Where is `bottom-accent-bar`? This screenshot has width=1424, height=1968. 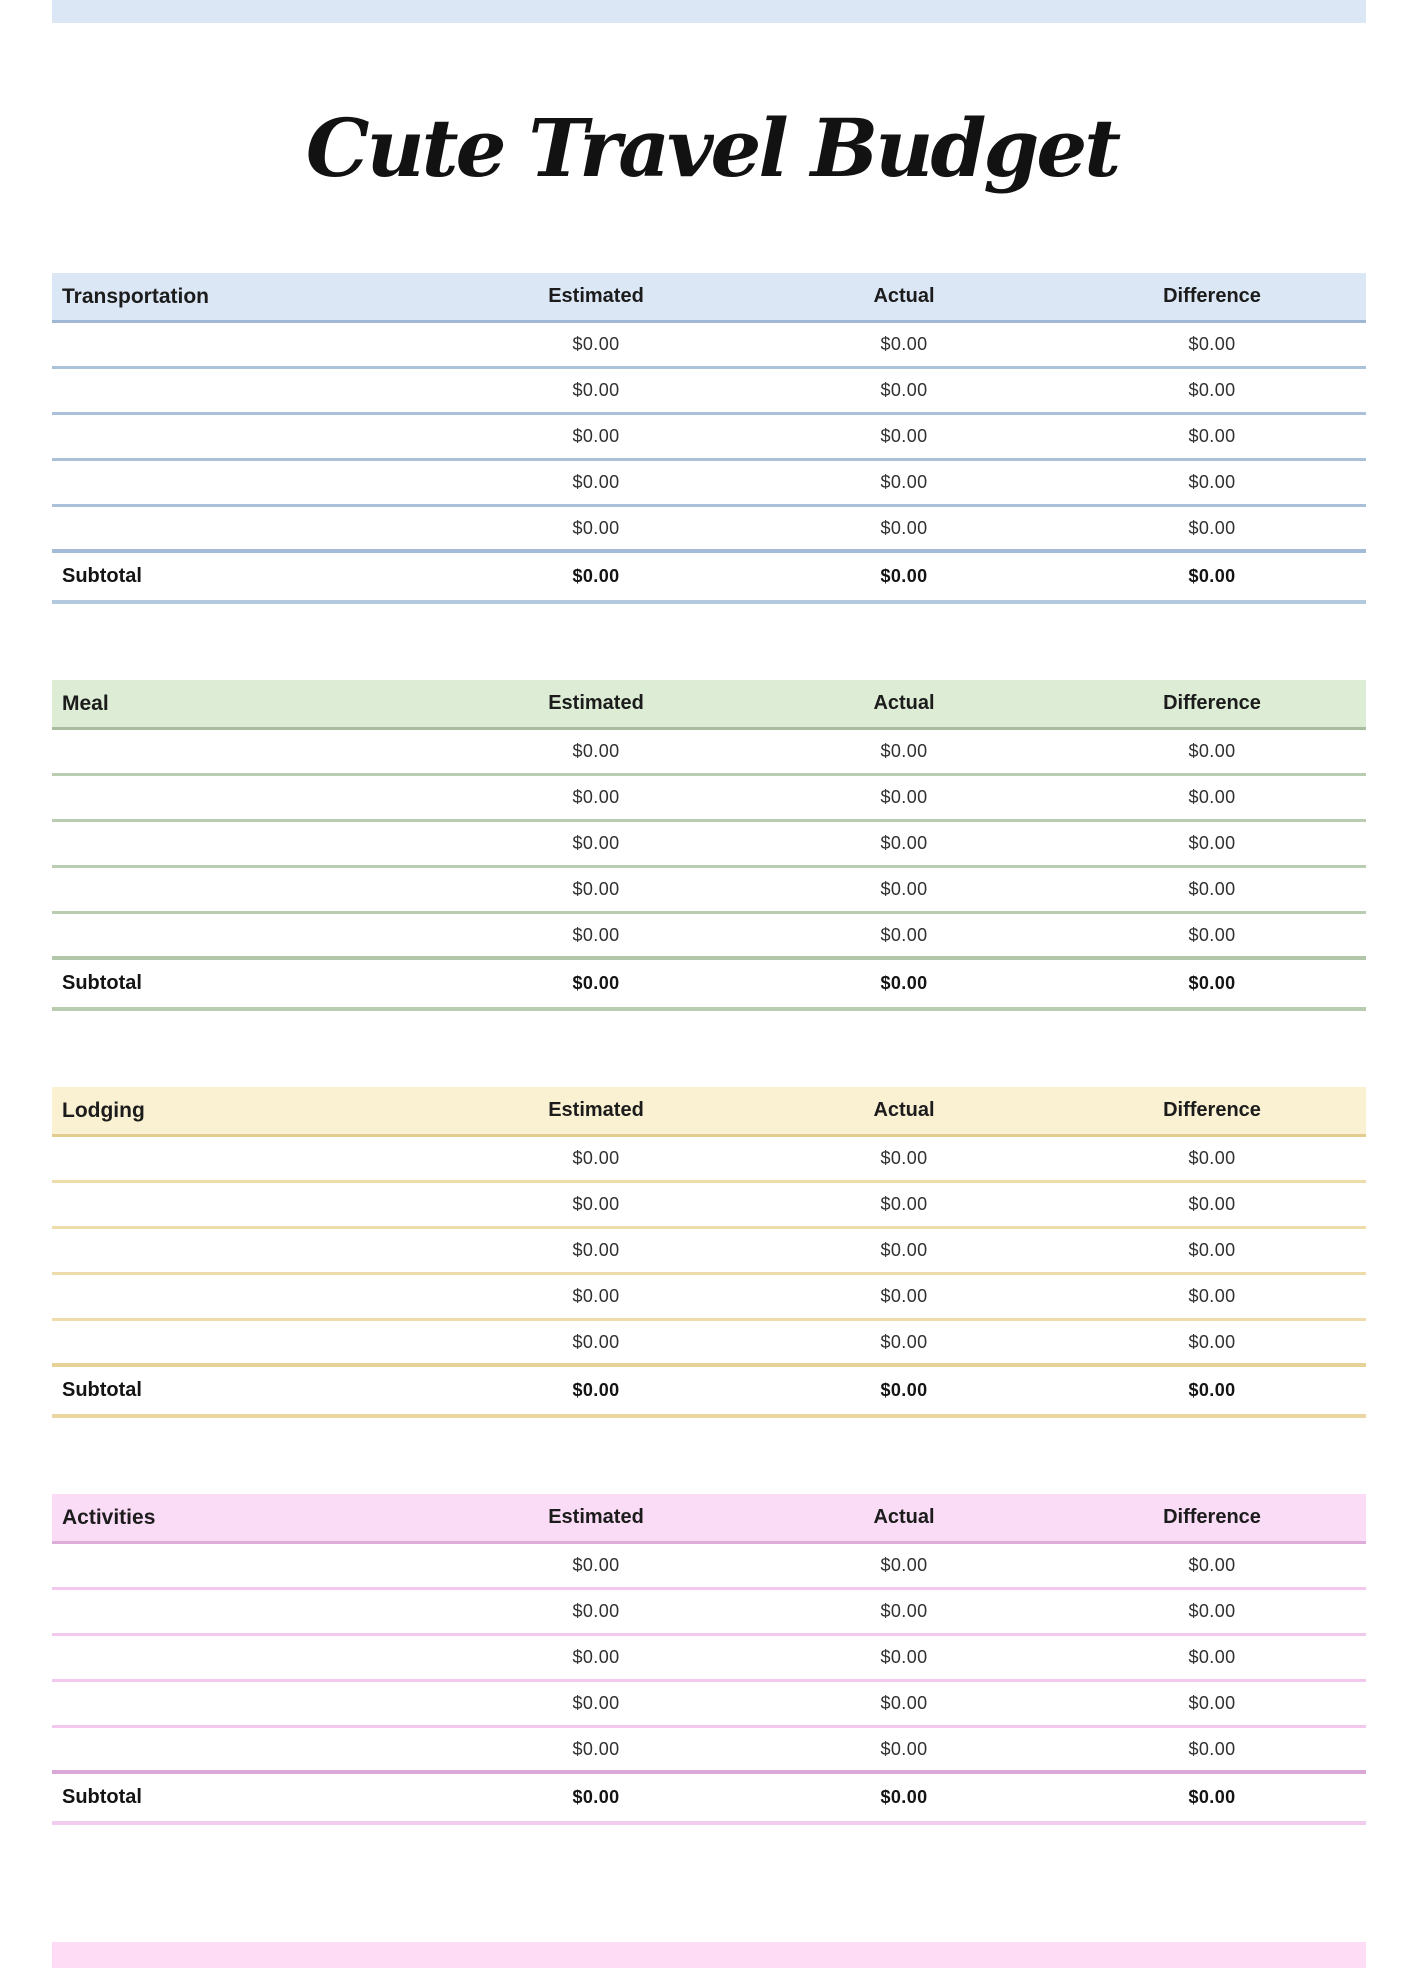
bottom-accent-bar is located at coordinates (709, 1955).